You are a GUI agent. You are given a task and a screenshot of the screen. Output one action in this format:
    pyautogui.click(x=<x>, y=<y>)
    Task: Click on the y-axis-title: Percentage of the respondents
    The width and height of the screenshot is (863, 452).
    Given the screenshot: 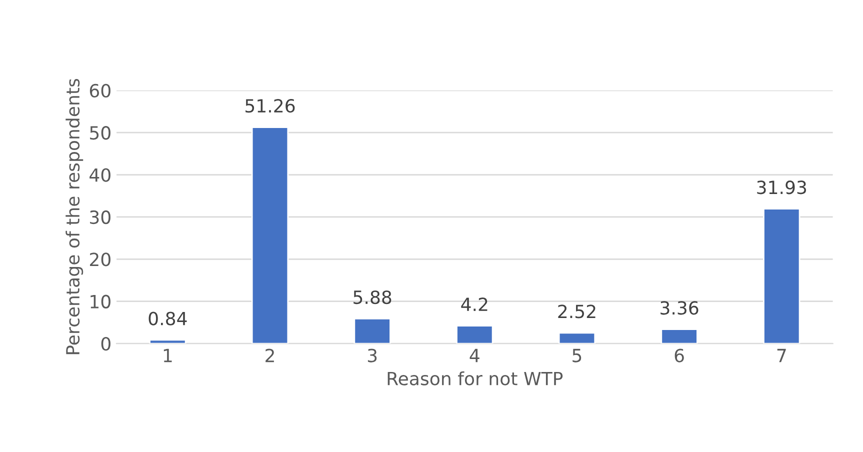 What is the action you would take?
    pyautogui.click(x=75, y=216)
    